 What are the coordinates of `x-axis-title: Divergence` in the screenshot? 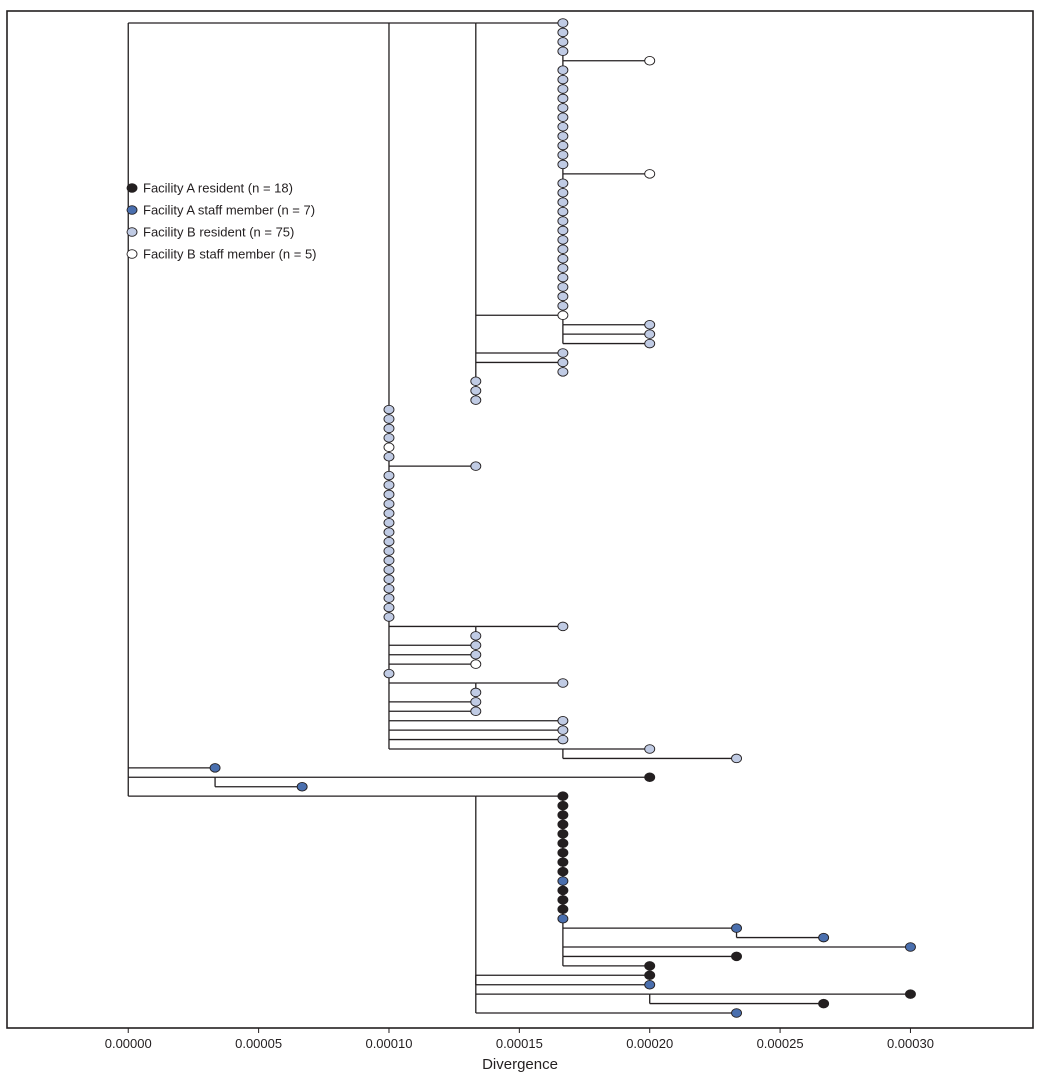 It's located at (520, 1064).